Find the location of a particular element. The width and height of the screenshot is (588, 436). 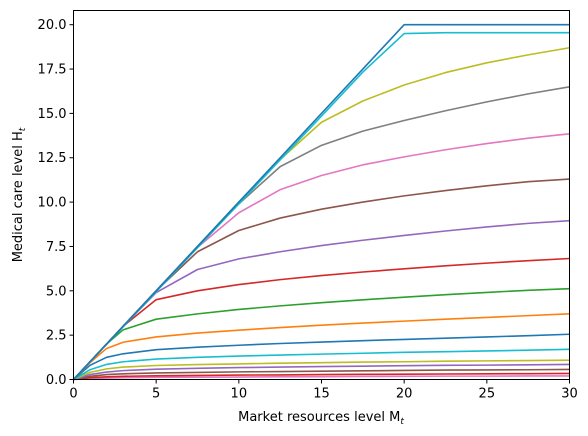

x-tick-label: 0 is located at coordinates (73, 394).